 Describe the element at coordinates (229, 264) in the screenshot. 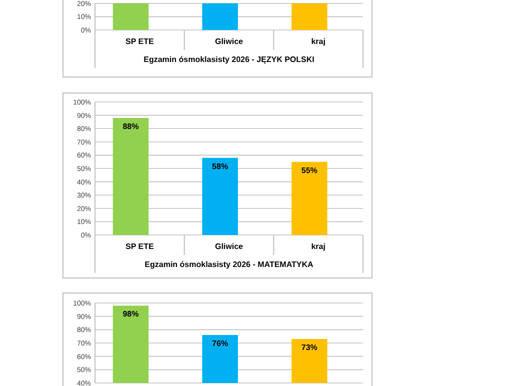

I see `text: Egzamin ósmoklasisty 2026 - MATEMATYKA` at that location.